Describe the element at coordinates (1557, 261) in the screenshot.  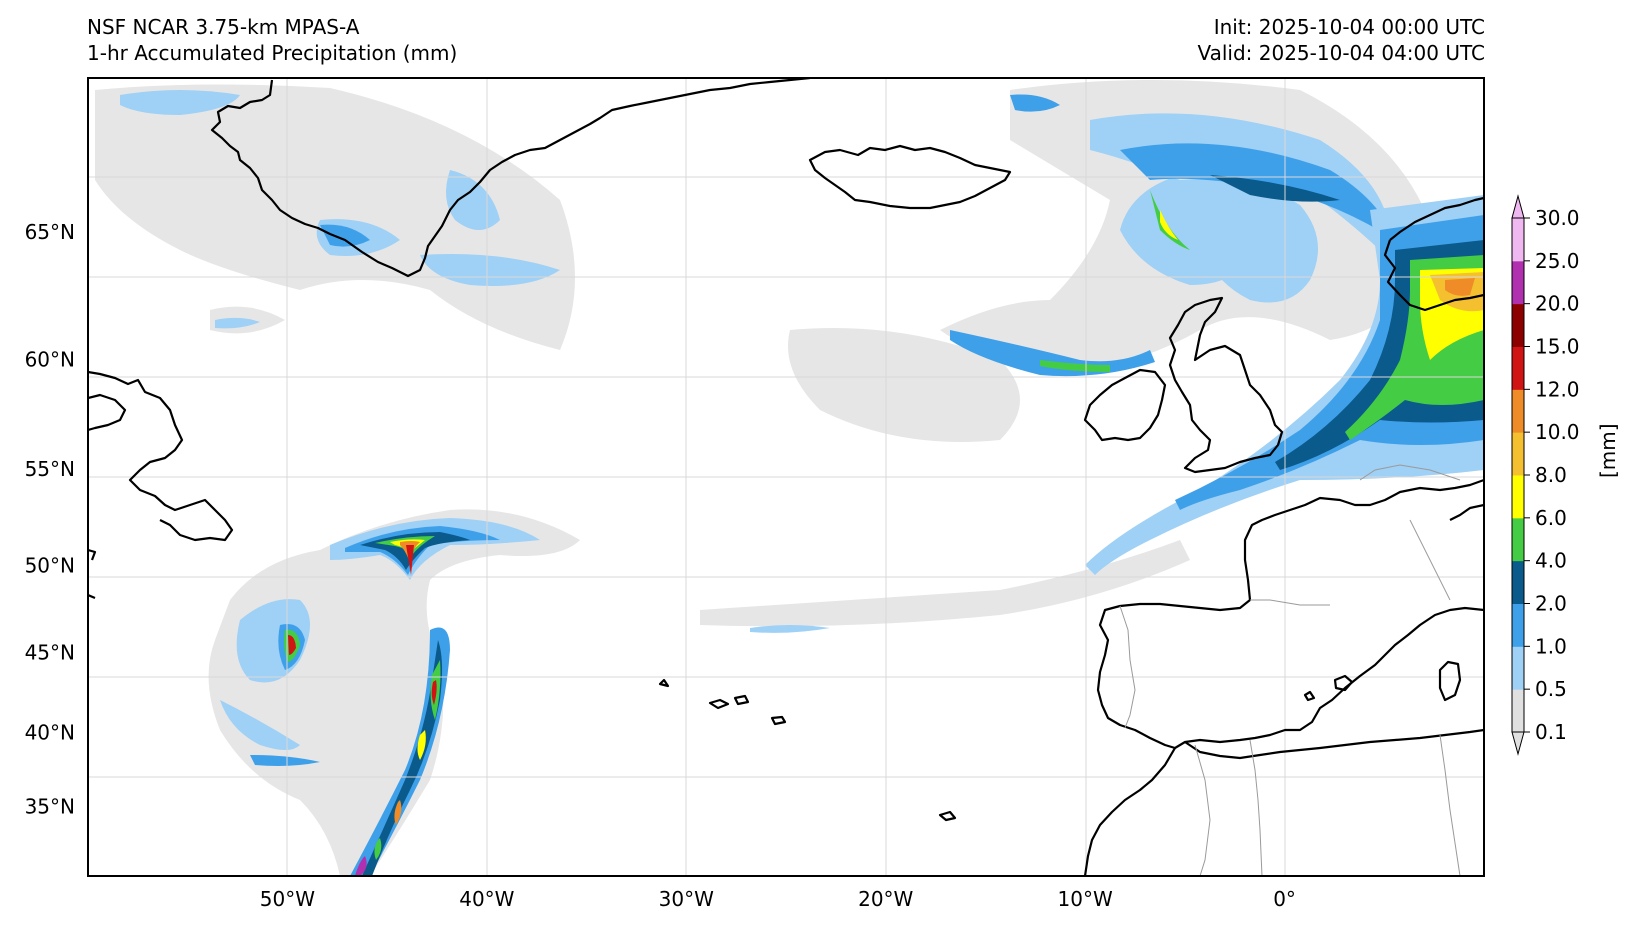
I see `colorbar-level-label: 25.0` at that location.